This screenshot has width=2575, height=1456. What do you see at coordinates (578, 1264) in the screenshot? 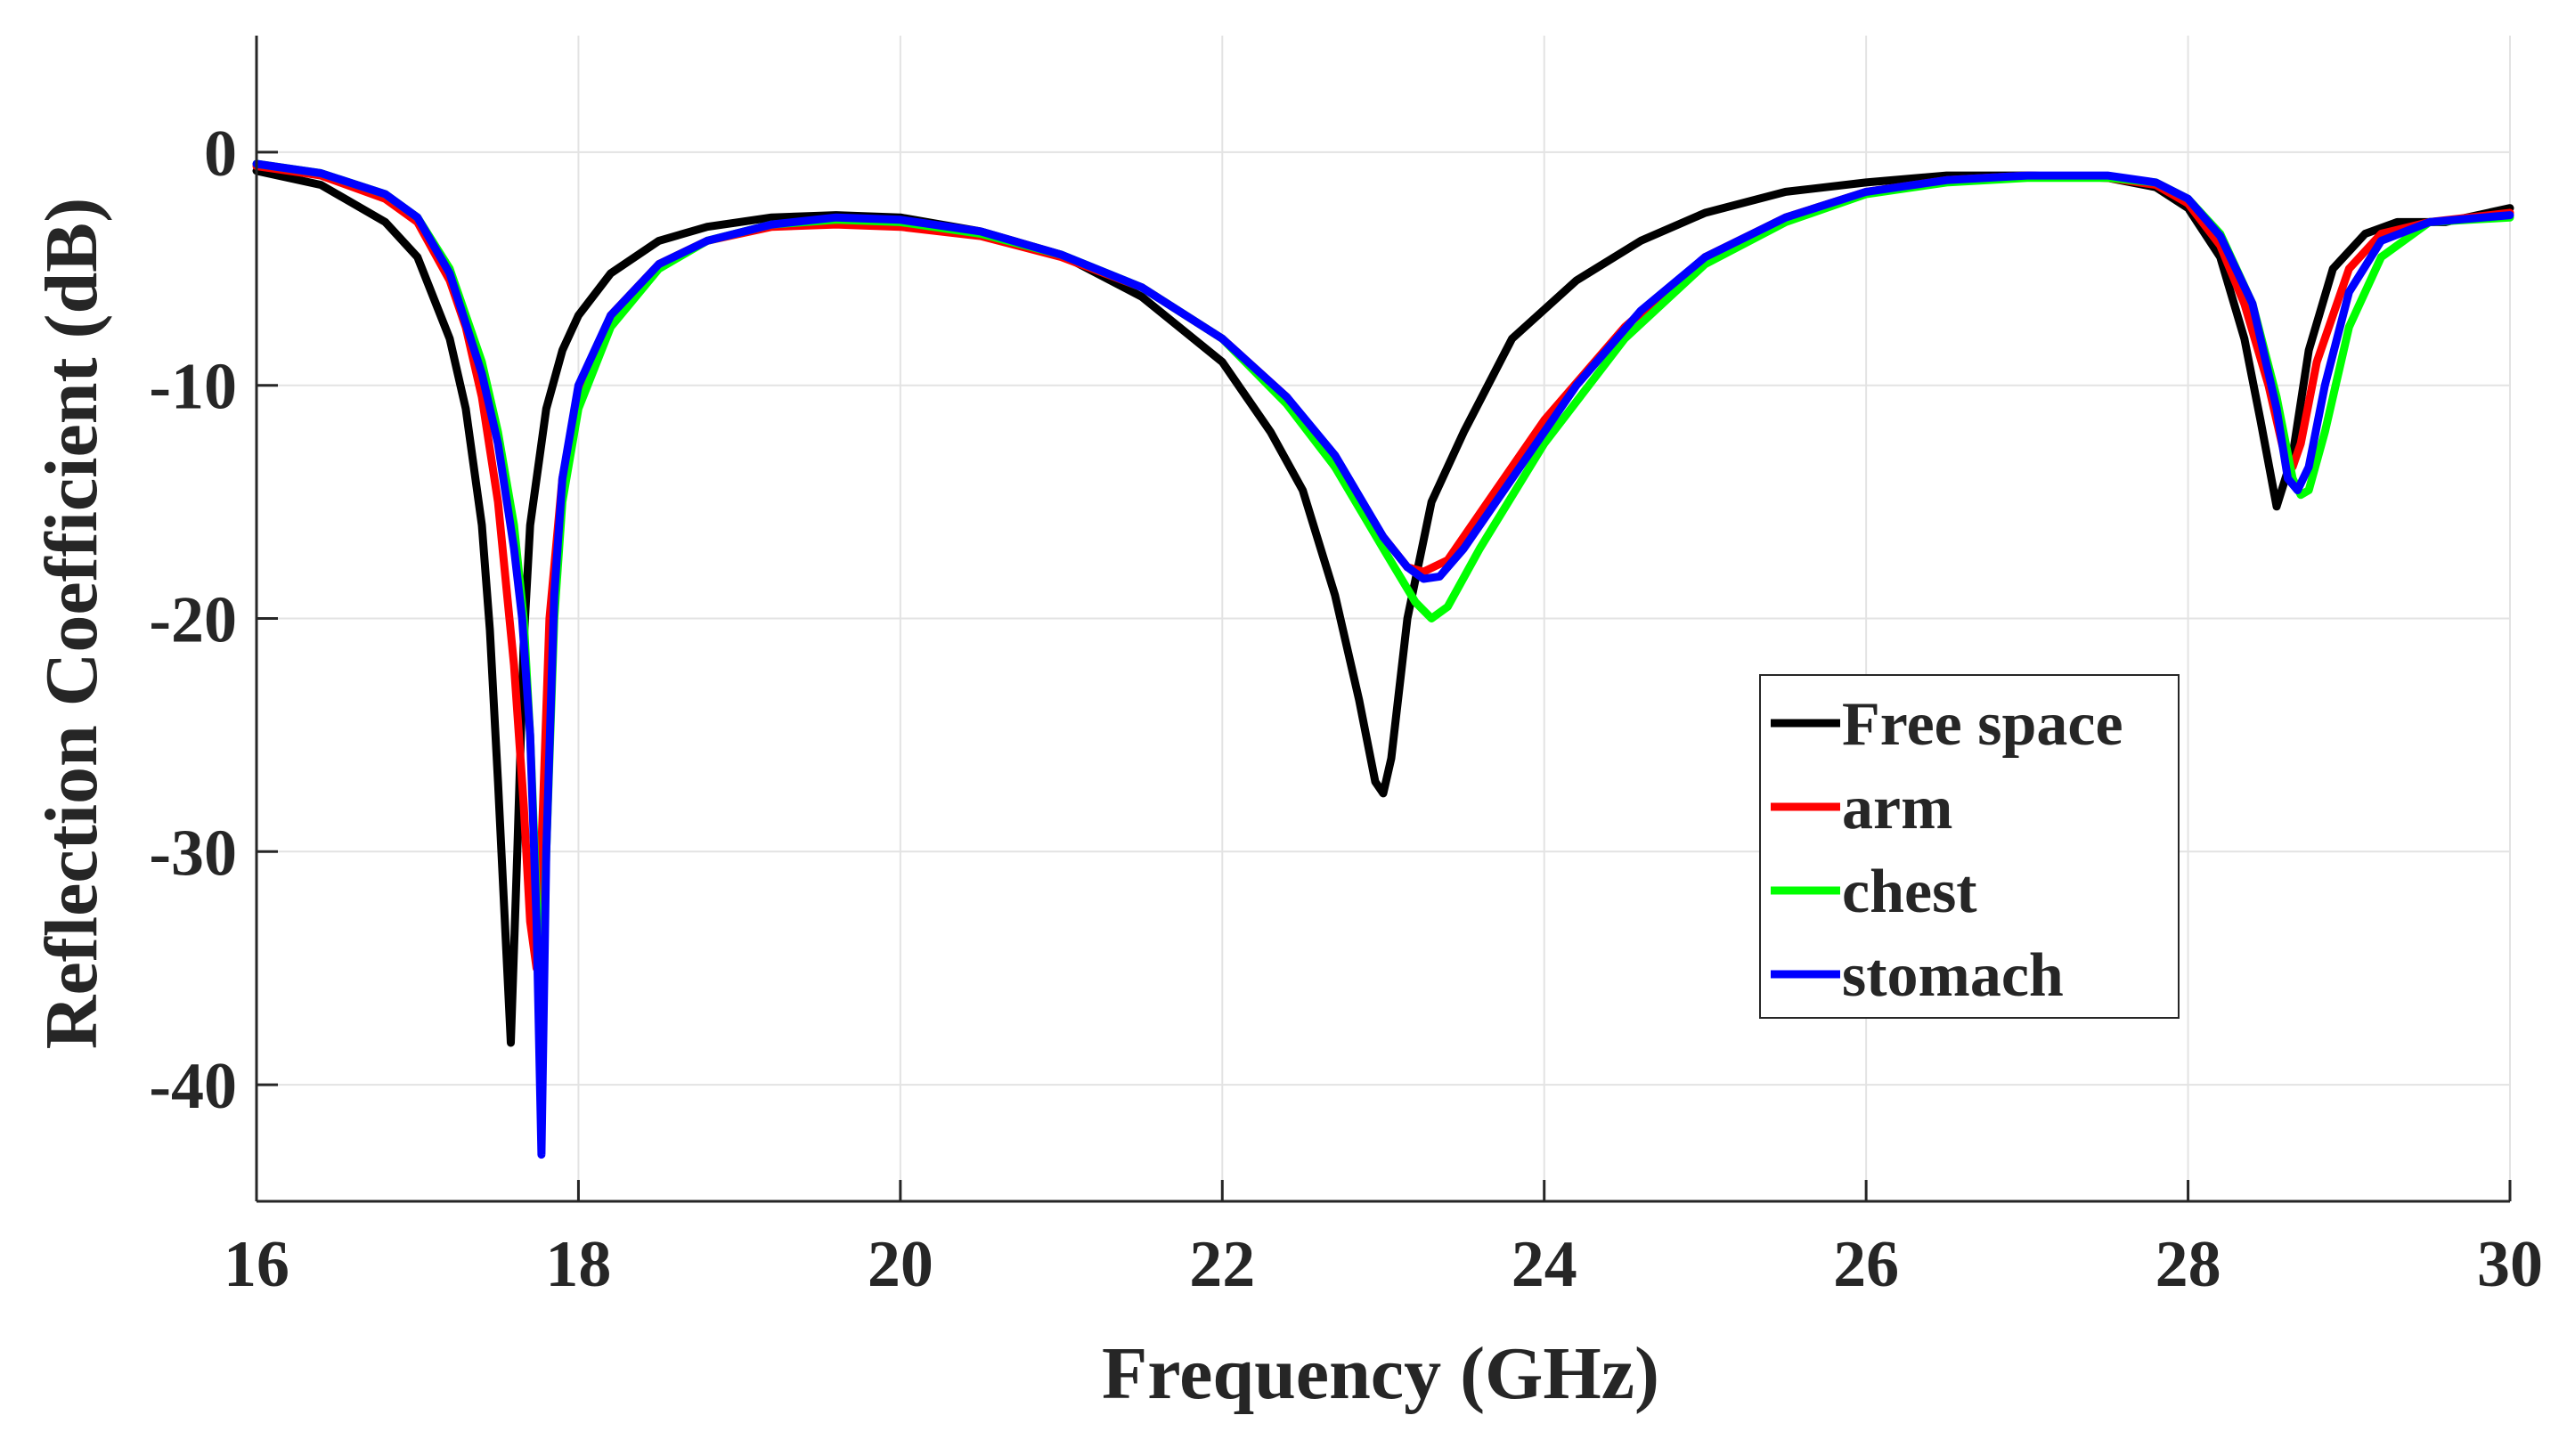
I see `x-tick-label-18: 18` at bounding box center [578, 1264].